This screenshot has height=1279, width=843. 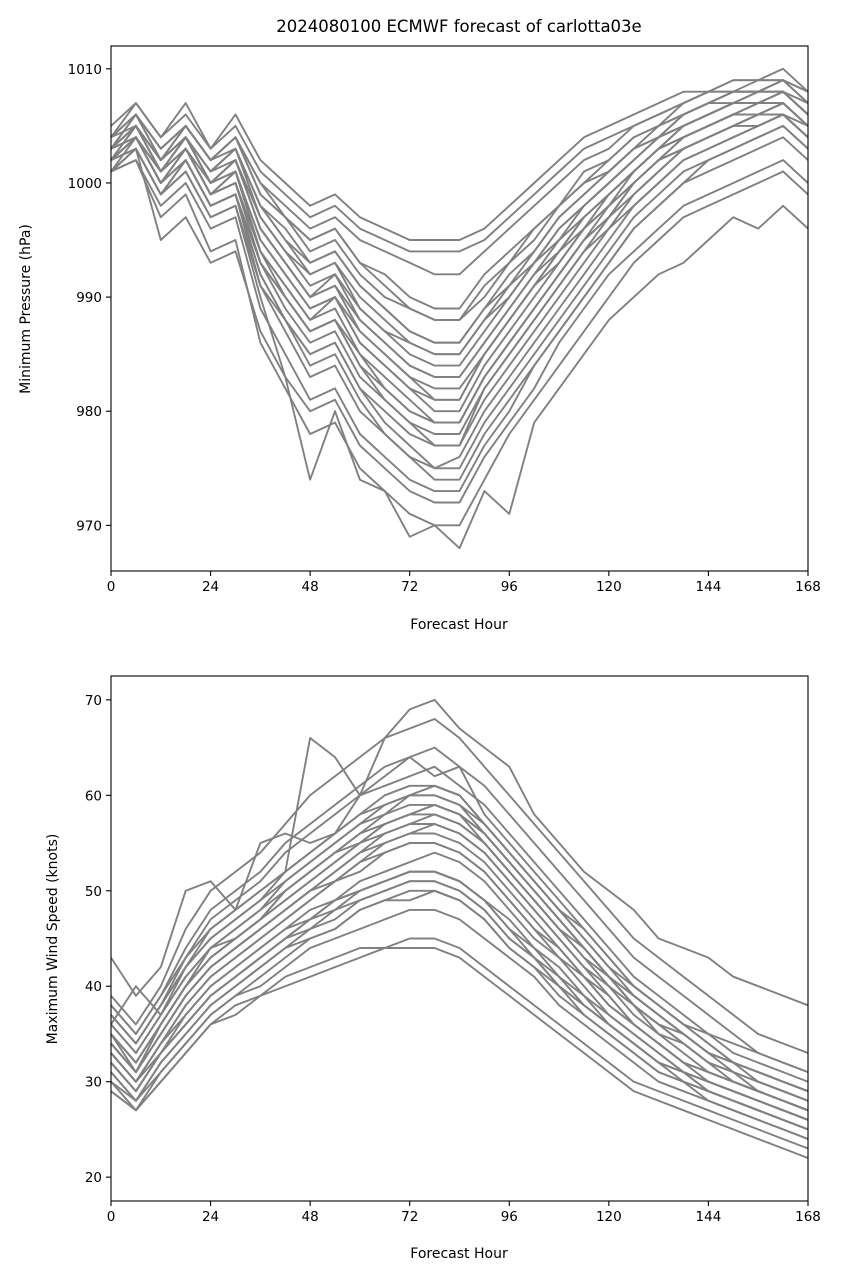 What do you see at coordinates (93, 701) in the screenshot?
I see `y-tick-label: 70` at bounding box center [93, 701].